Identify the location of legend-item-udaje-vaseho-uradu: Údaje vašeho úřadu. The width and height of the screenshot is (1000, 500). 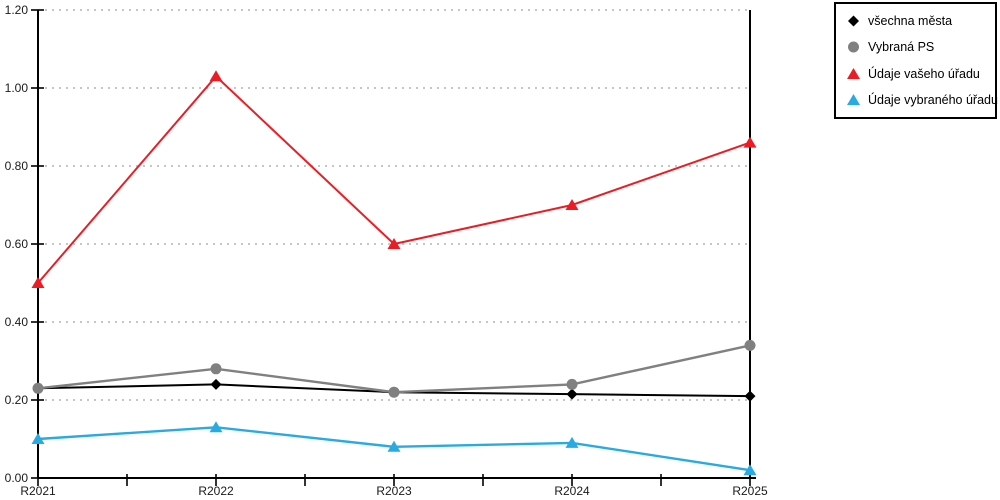
(917, 74).